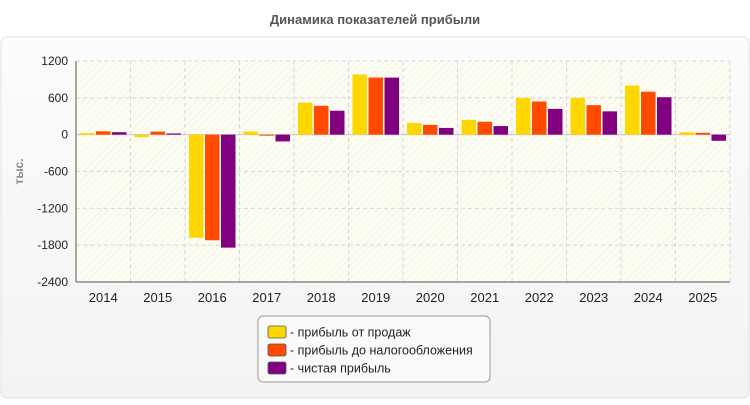  Describe the element at coordinates (484, 297) in the screenshot. I see `x-tick-label: 2021` at that location.